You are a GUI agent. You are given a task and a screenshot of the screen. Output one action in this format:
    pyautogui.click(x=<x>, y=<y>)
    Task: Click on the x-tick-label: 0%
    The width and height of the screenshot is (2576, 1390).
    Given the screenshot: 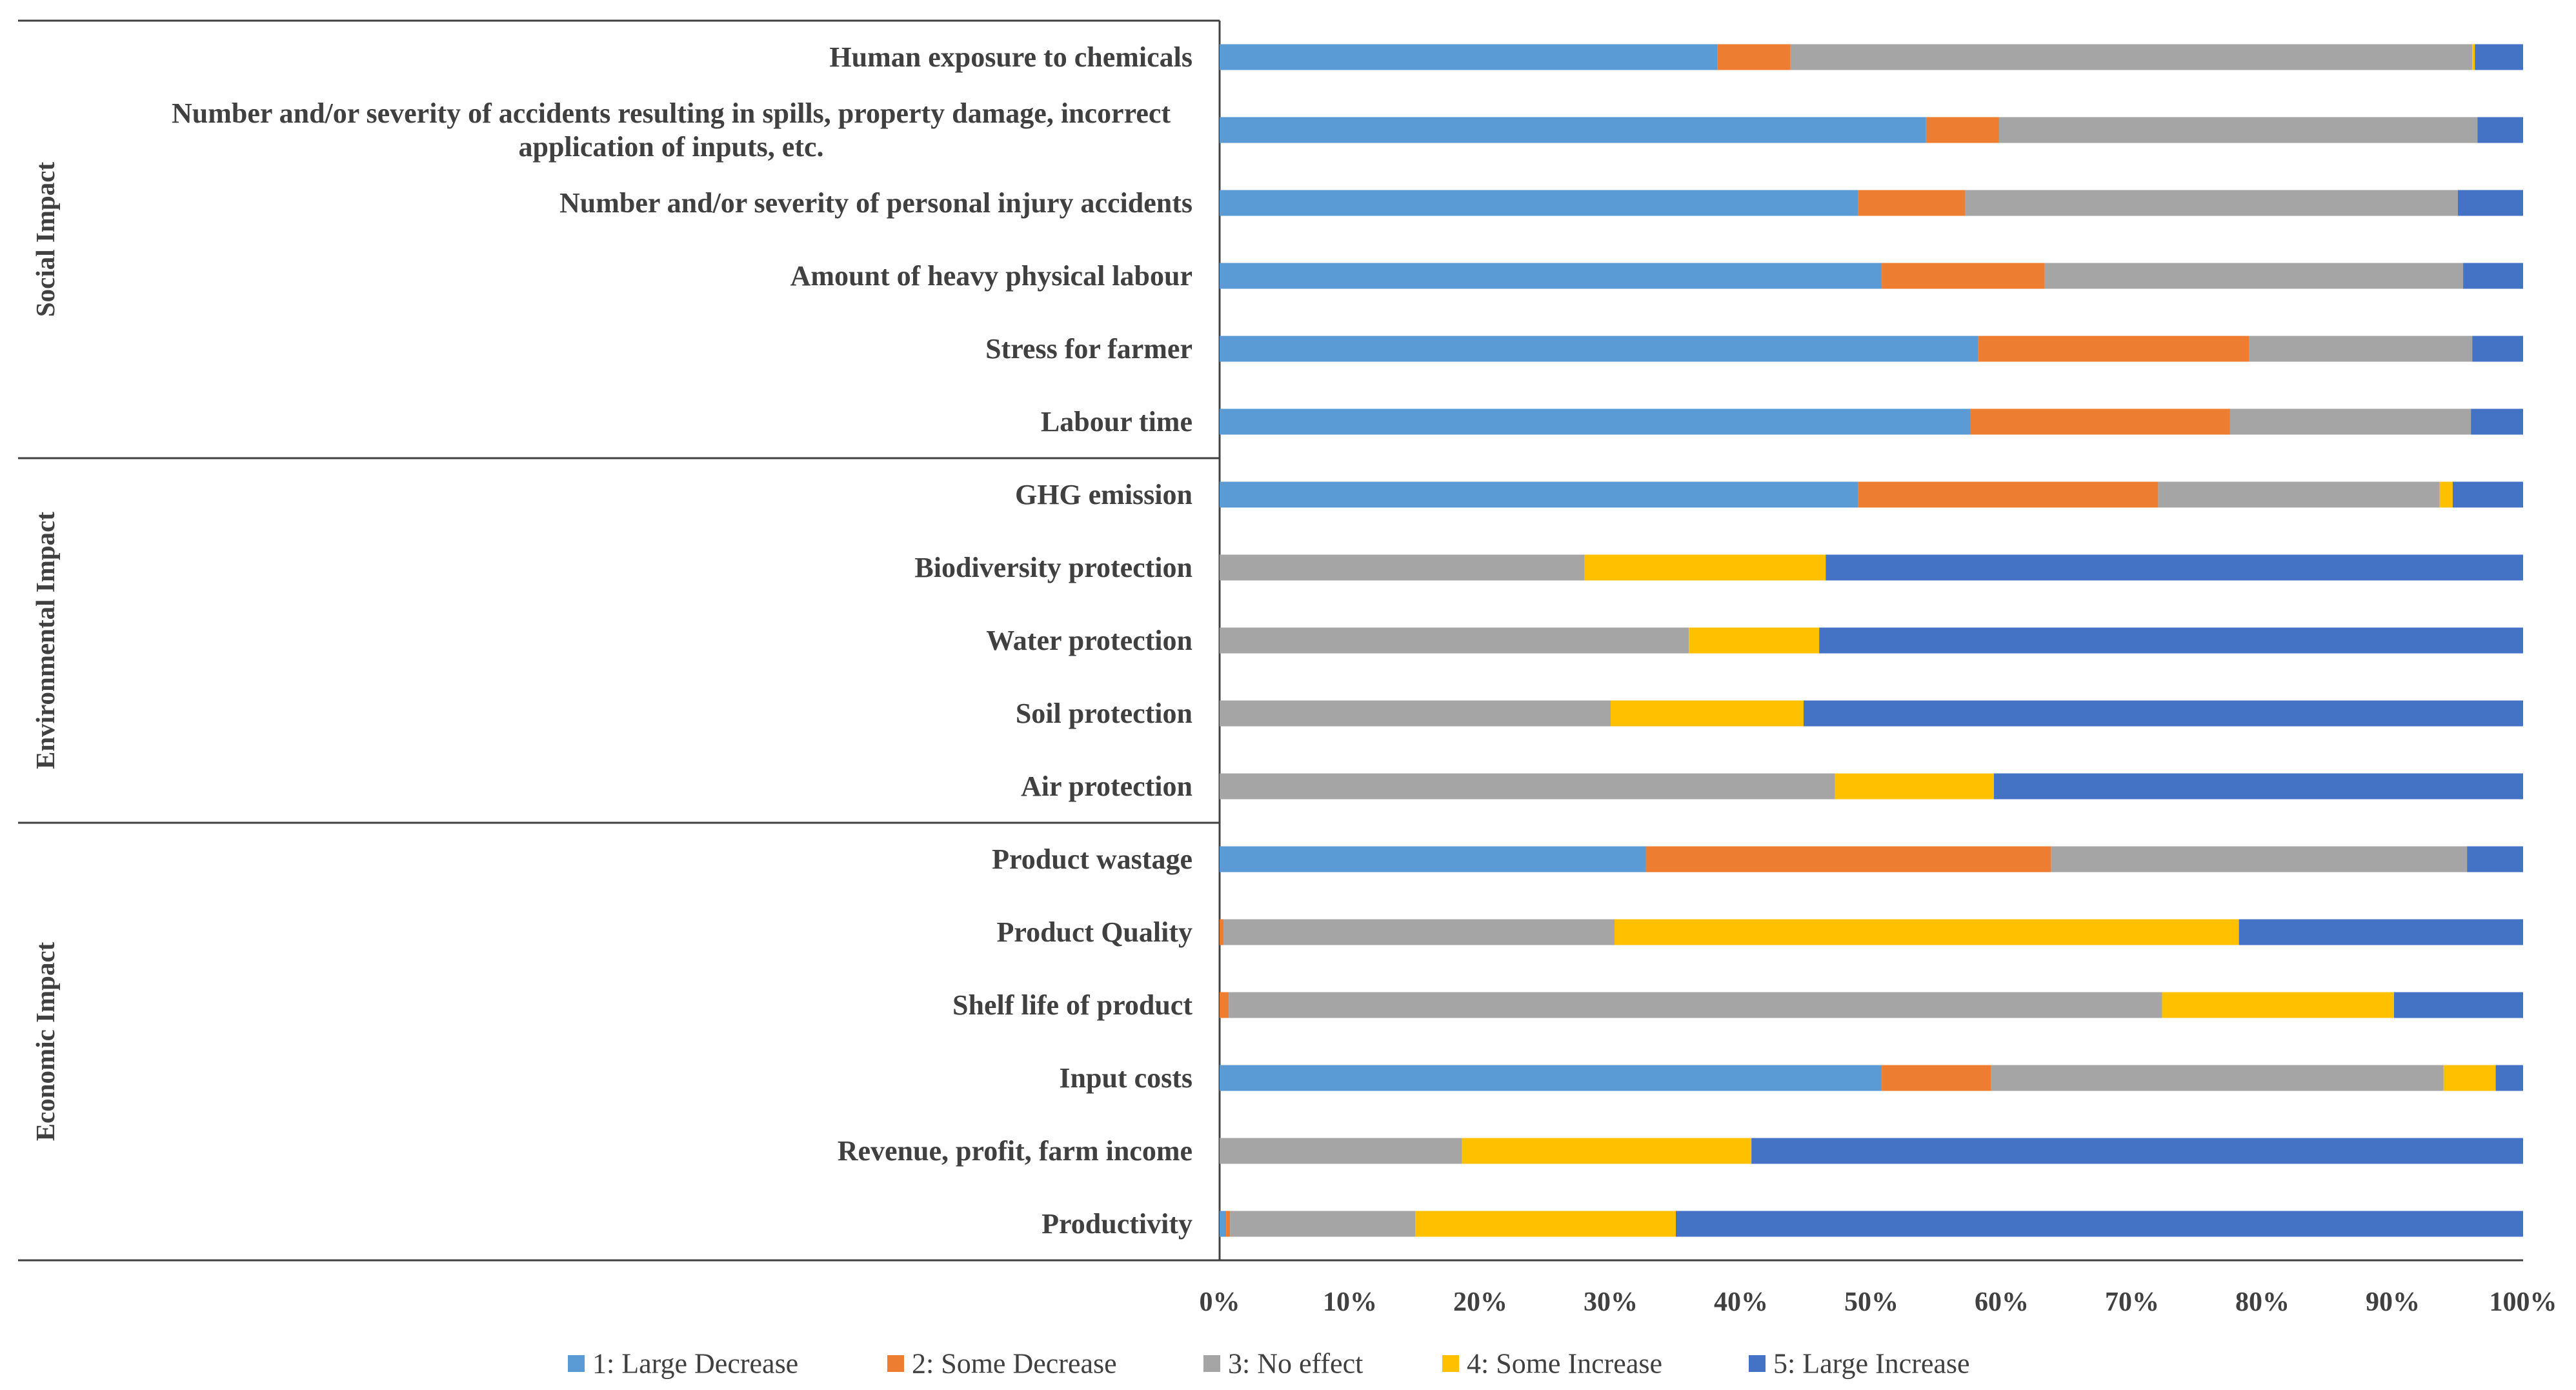 What is the action you would take?
    pyautogui.click(x=1220, y=1302)
    